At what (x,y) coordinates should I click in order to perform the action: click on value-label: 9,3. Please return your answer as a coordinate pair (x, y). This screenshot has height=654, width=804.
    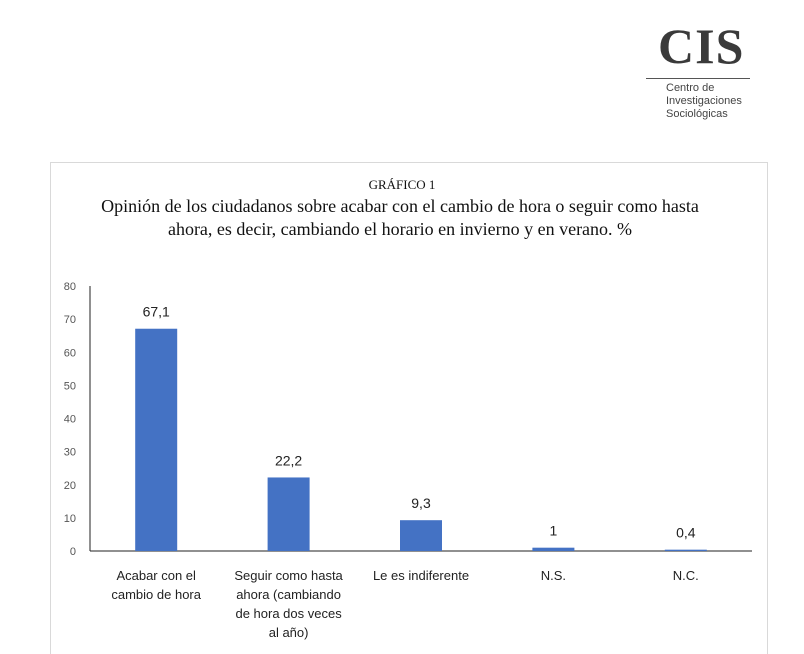
    Looking at the image, I should click on (421, 503).